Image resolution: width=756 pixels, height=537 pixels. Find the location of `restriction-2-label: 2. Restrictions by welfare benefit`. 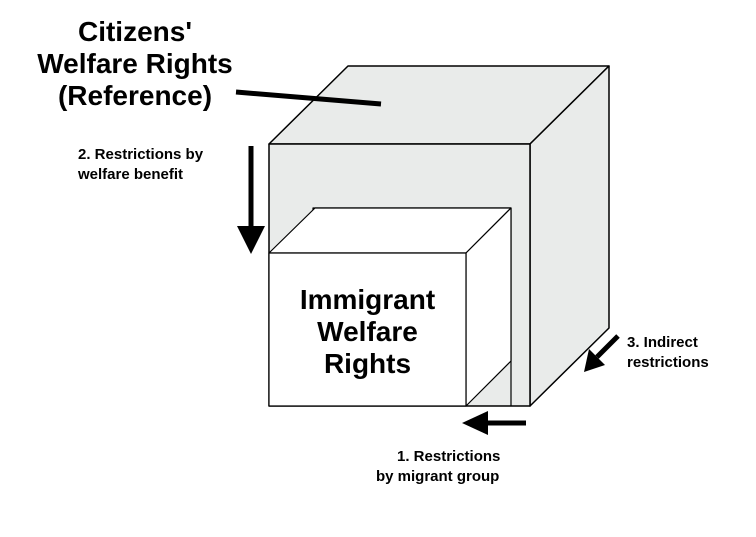

restriction-2-label: 2. Restrictions by welfare benefit is located at coordinates (140, 165).